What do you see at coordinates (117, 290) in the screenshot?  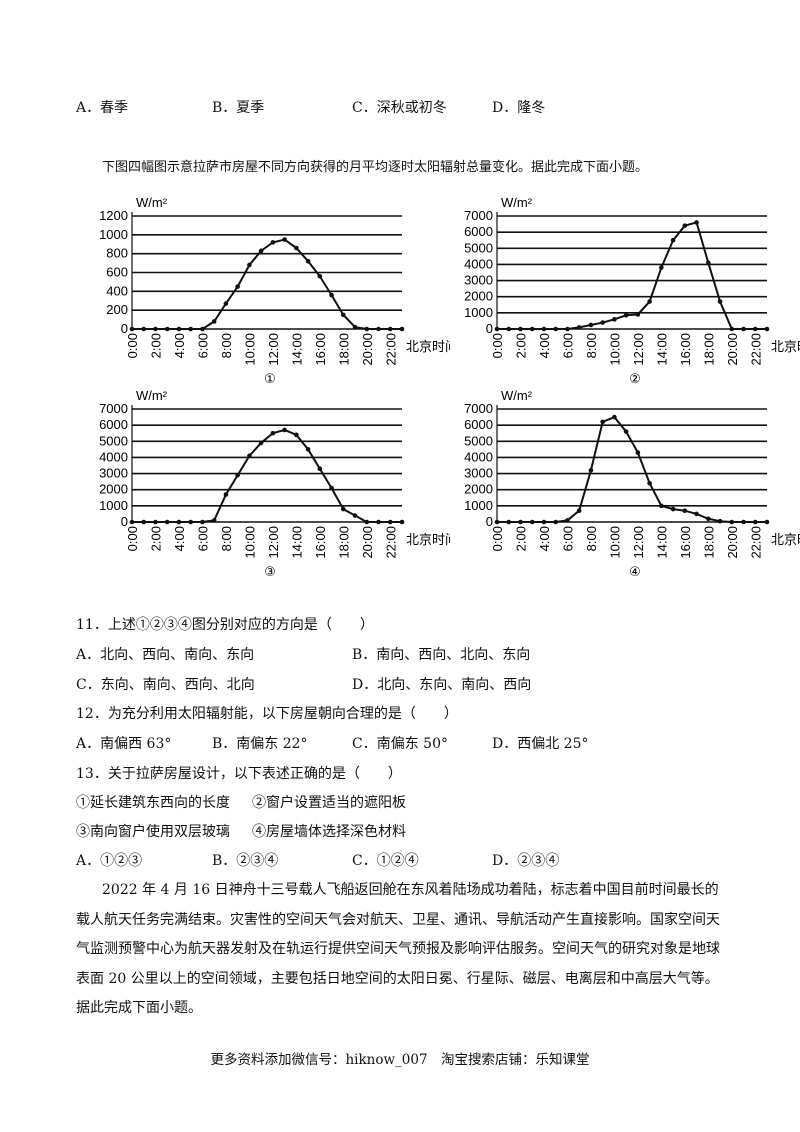 I see `y-tick-label: 400` at bounding box center [117, 290].